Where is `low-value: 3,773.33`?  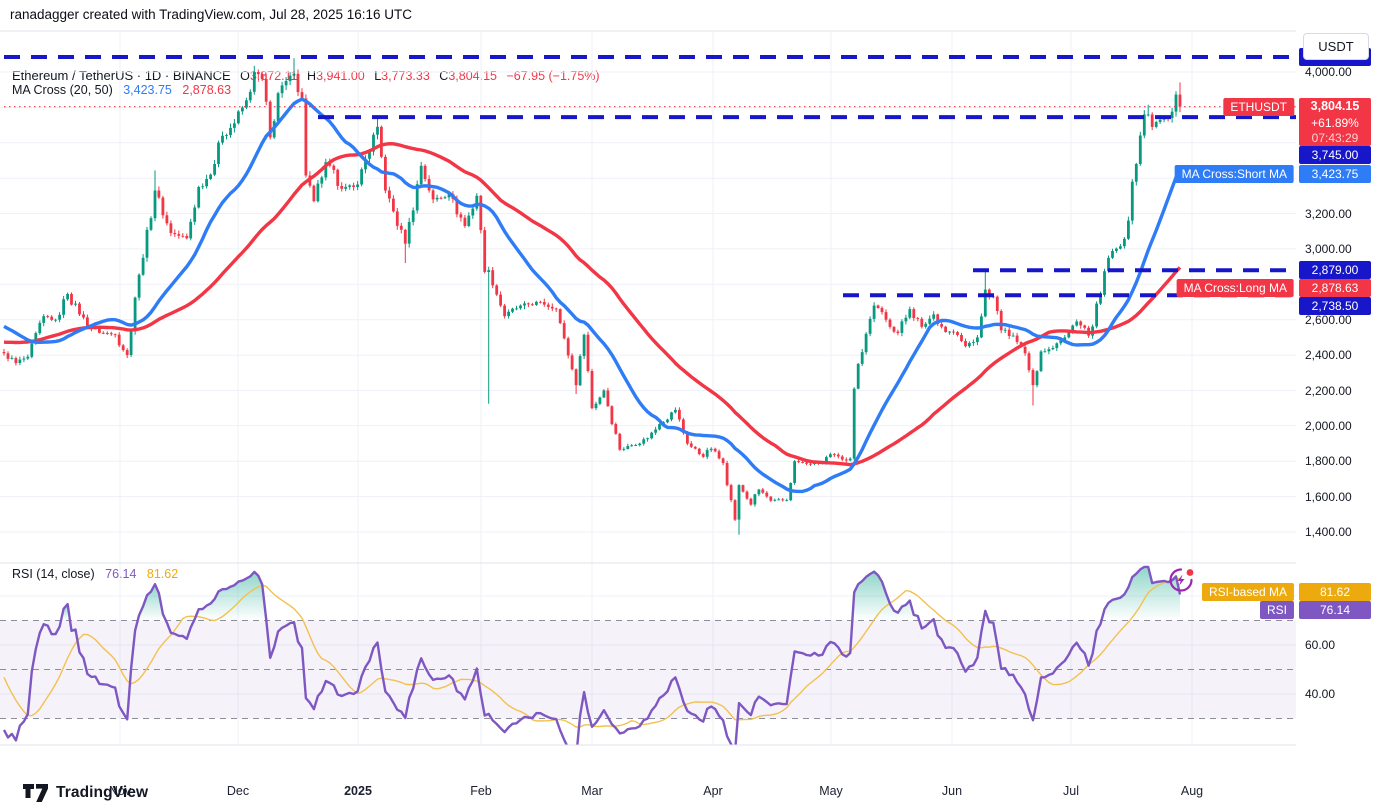
low-value: 3,773.33 is located at coordinates (405, 76).